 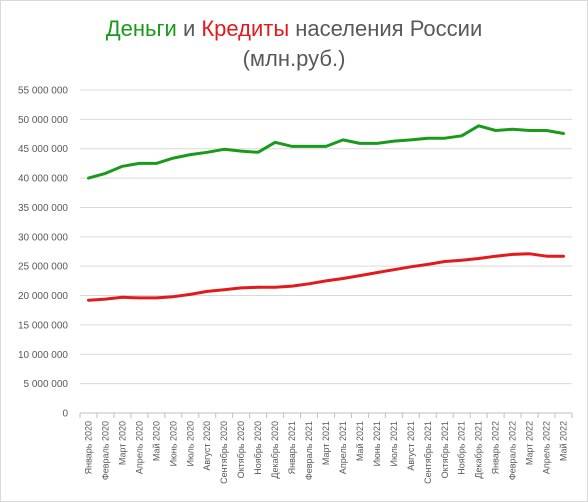 What do you see at coordinates (428, 452) in the screenshot?
I see `x-tick-label: Сентябрь 2021` at bounding box center [428, 452].